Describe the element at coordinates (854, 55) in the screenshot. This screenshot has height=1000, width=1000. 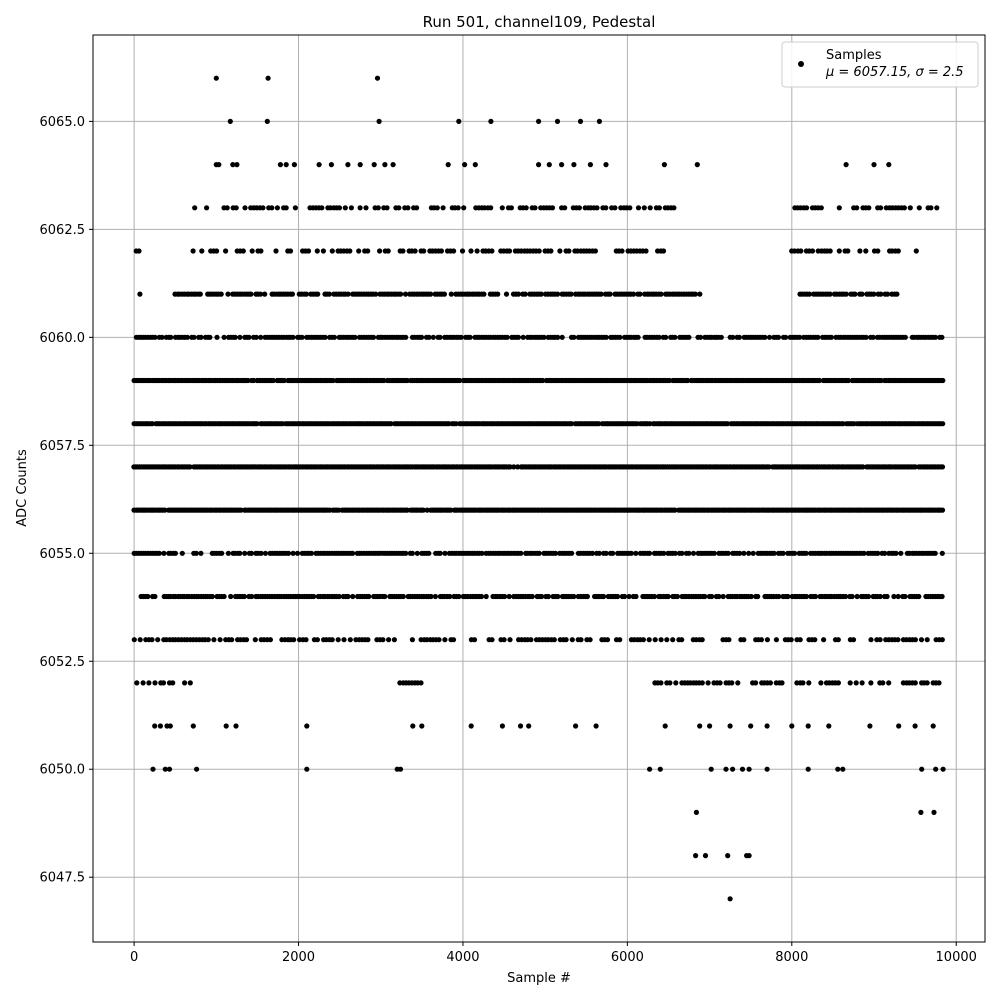
I see `legend-series-name: Samples` at that location.